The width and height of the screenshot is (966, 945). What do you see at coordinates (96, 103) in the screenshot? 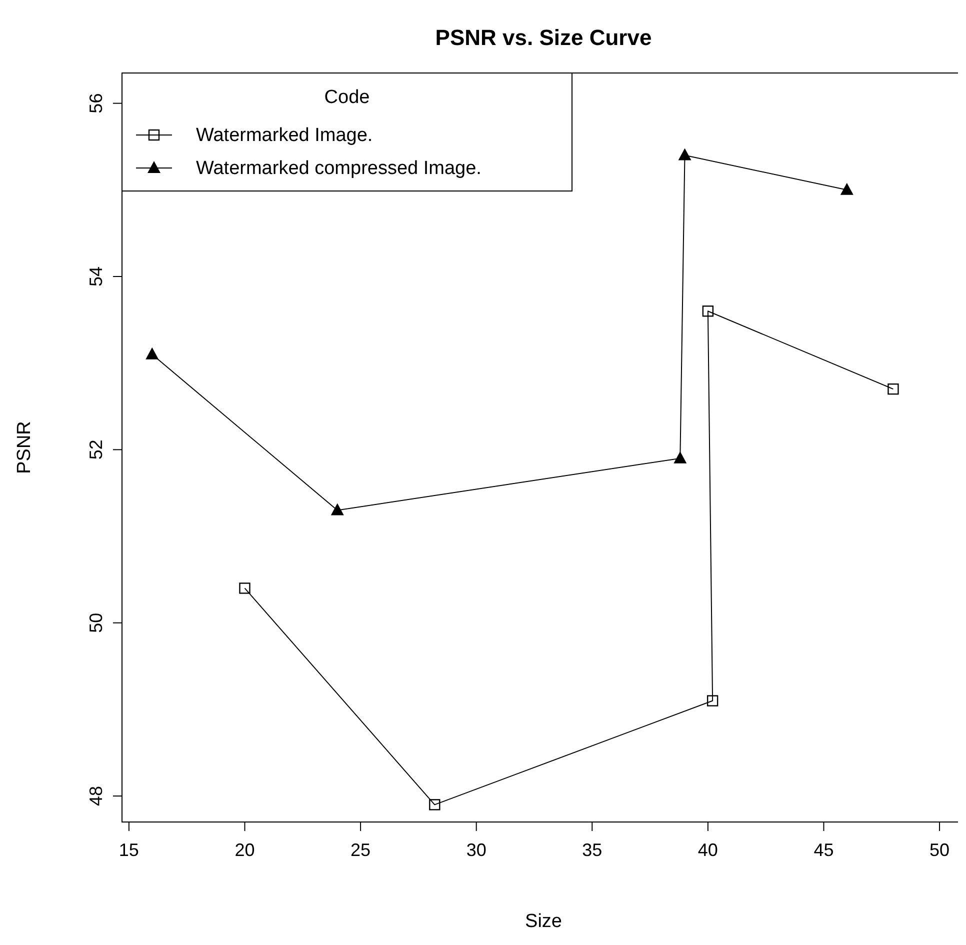
I see `y-tick-label: 56` at bounding box center [96, 103].